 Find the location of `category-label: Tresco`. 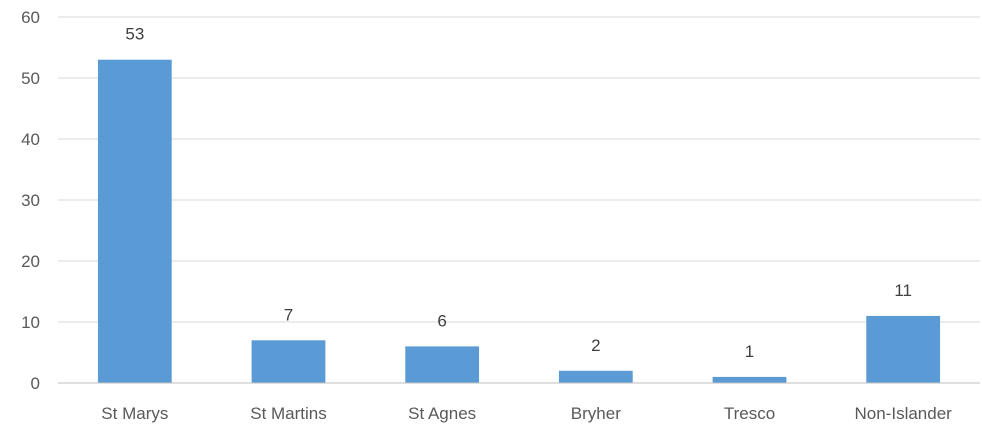

category-label: Tresco is located at coordinates (749, 413).